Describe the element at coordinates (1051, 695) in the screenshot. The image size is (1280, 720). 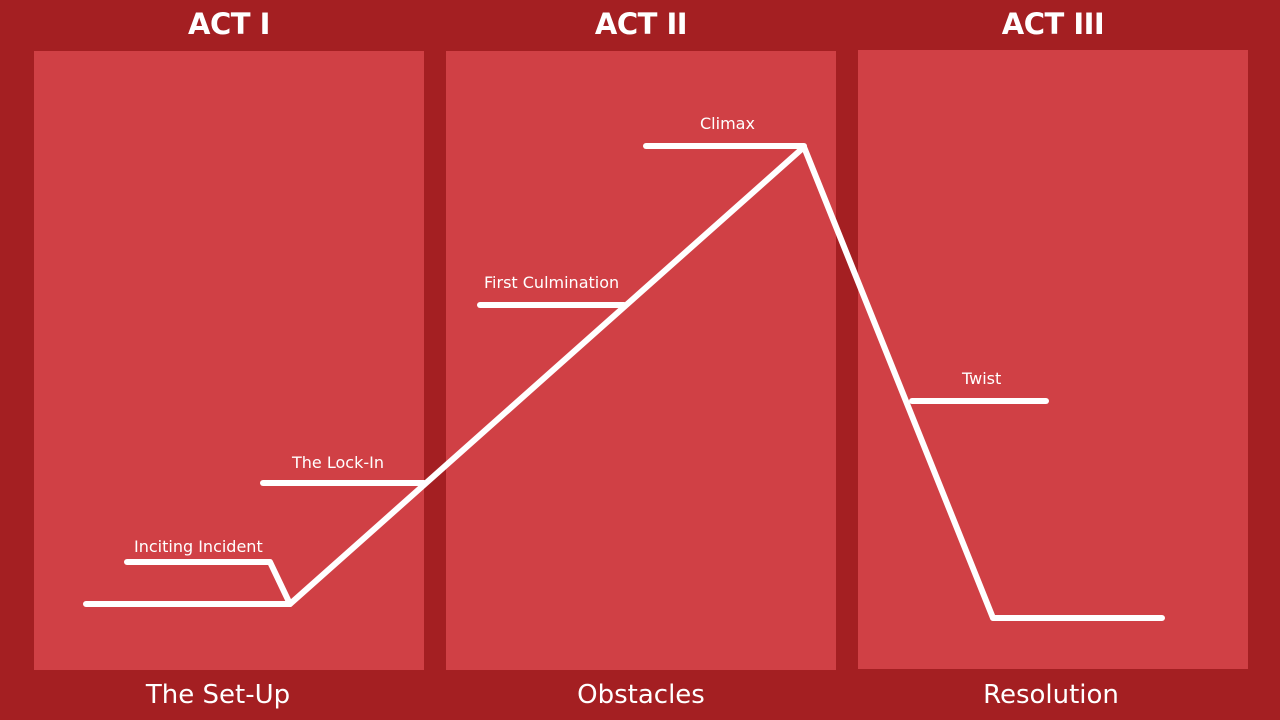
I see `act-3-subtitle: Resolution` at that location.